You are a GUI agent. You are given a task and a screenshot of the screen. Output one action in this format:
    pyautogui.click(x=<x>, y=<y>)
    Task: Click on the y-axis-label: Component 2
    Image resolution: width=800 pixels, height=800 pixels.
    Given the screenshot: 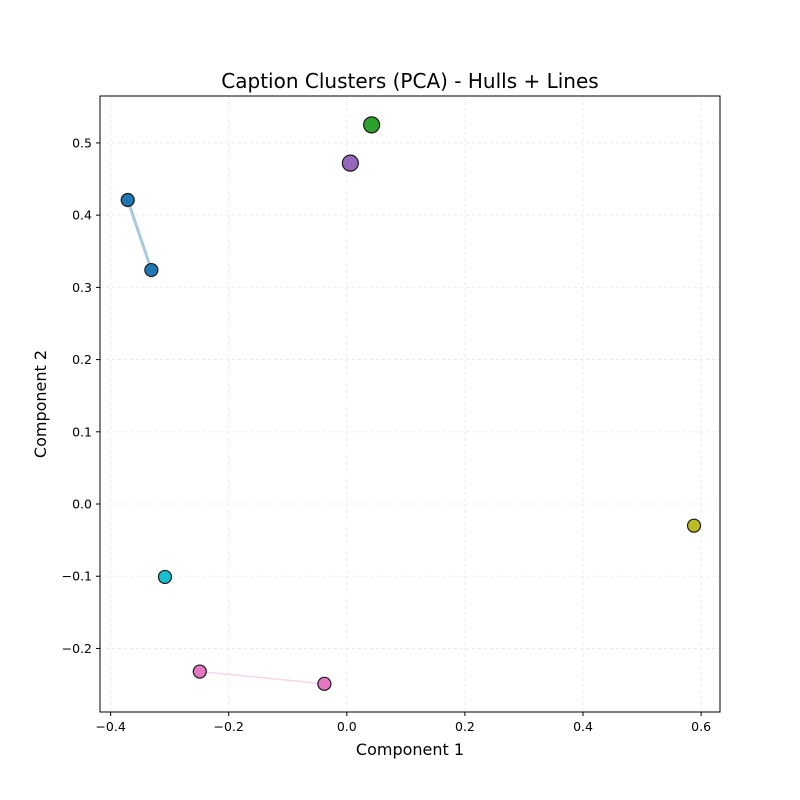 What is the action you would take?
    pyautogui.click(x=40, y=404)
    